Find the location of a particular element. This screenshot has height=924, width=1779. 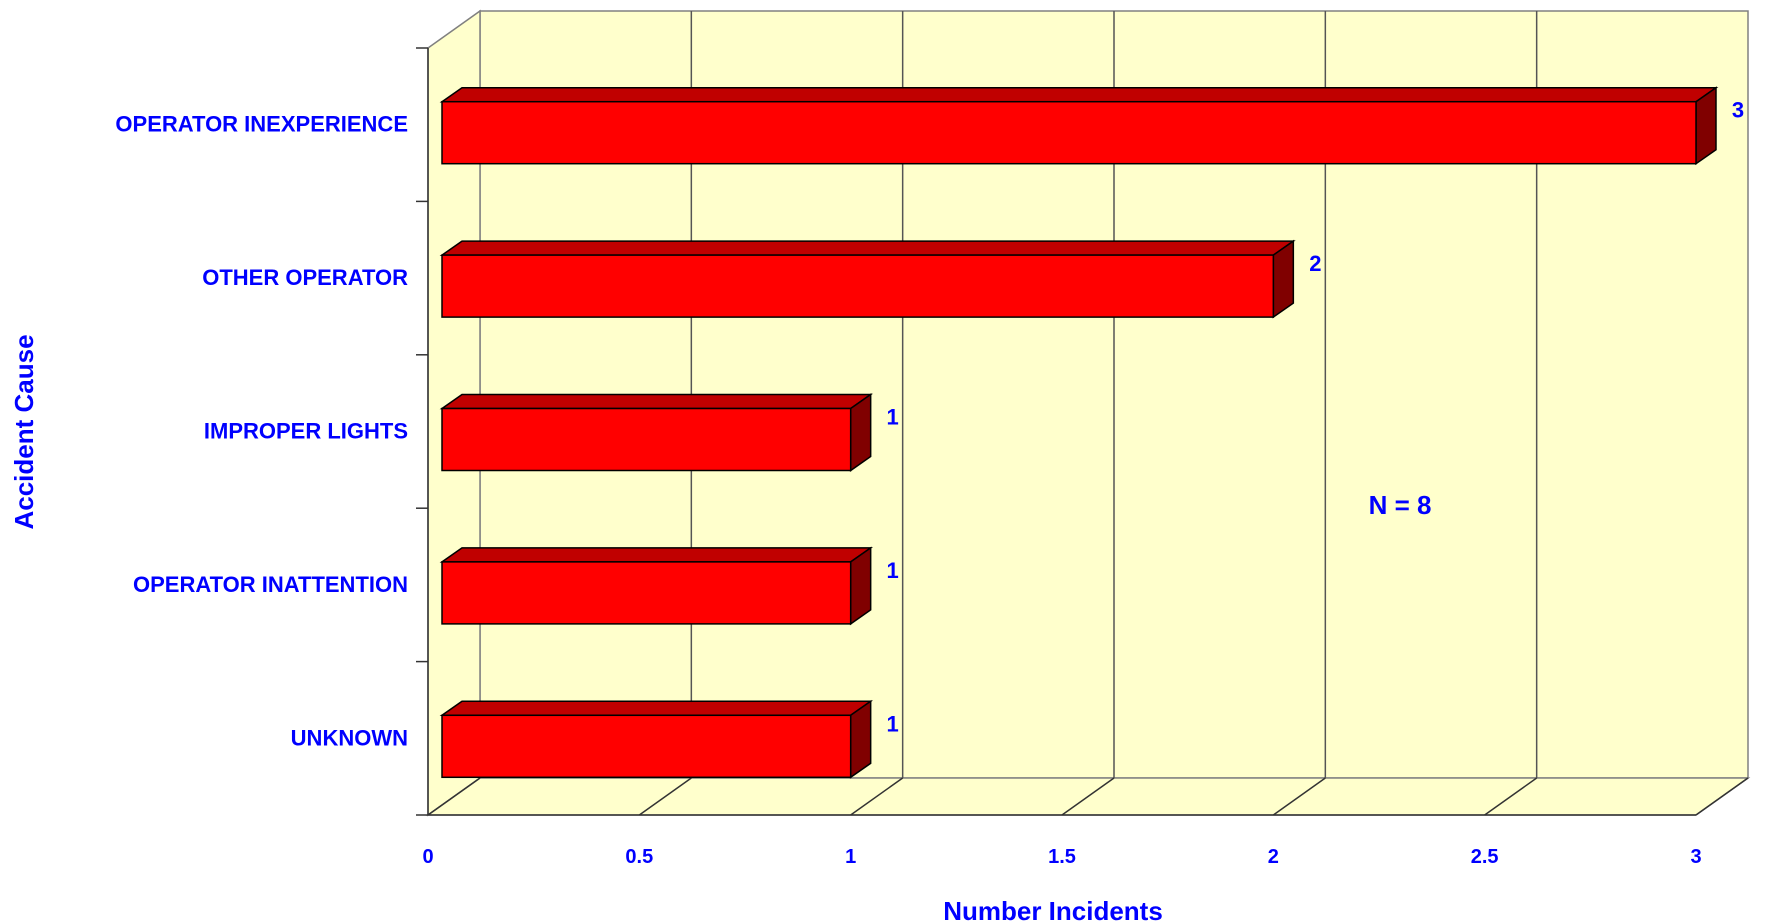

x-tick-label: 0 is located at coordinates (427, 857).